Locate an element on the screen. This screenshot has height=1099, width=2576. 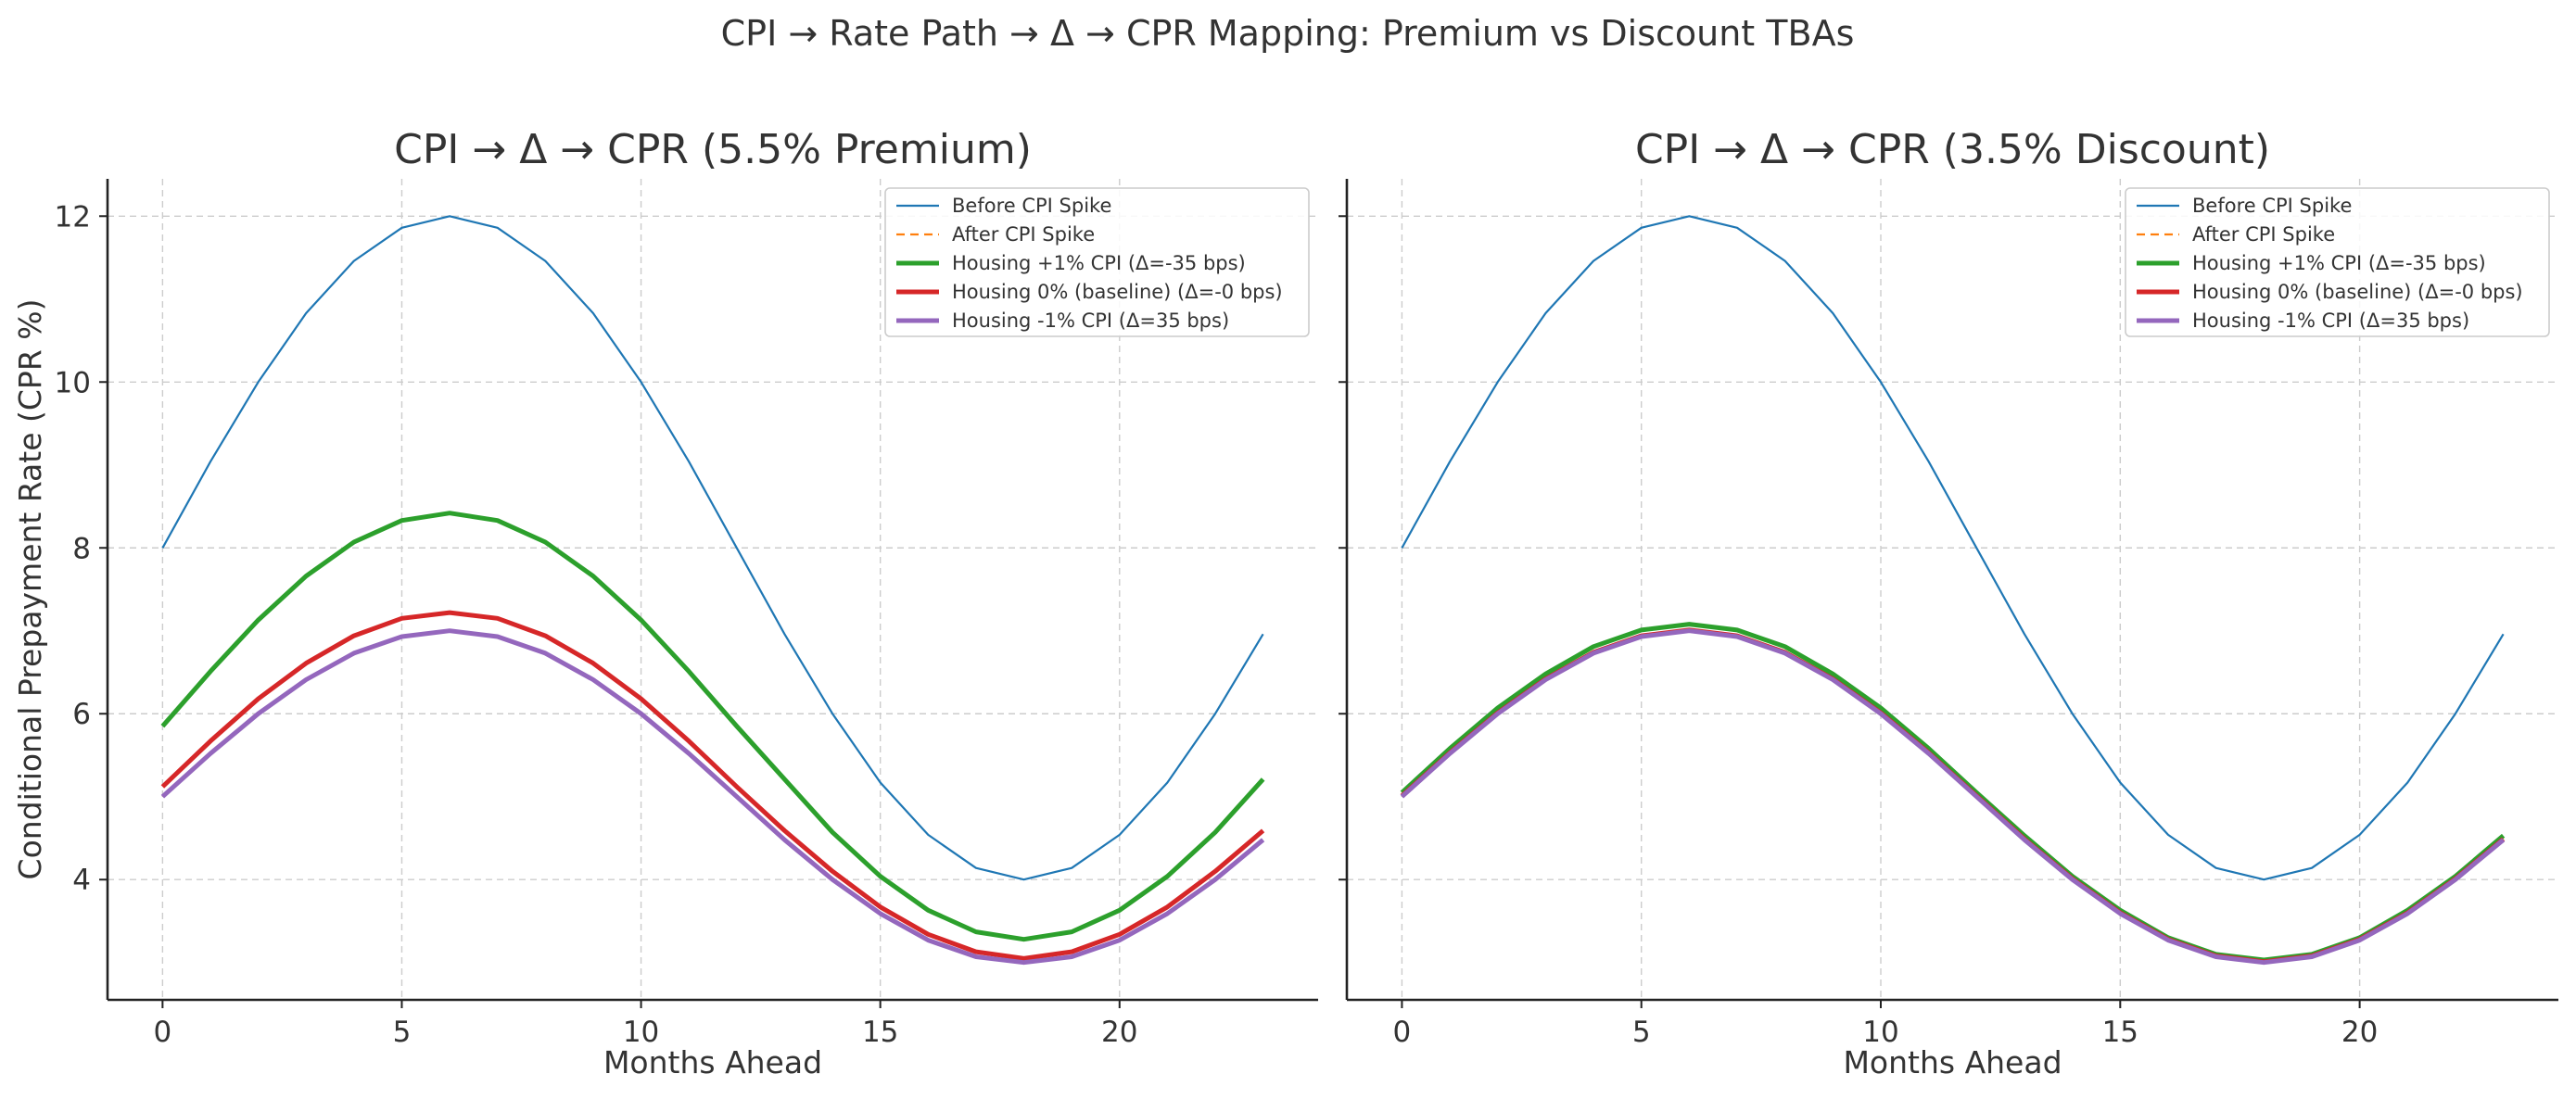
y-tick-label: 4 is located at coordinates (81, 880).